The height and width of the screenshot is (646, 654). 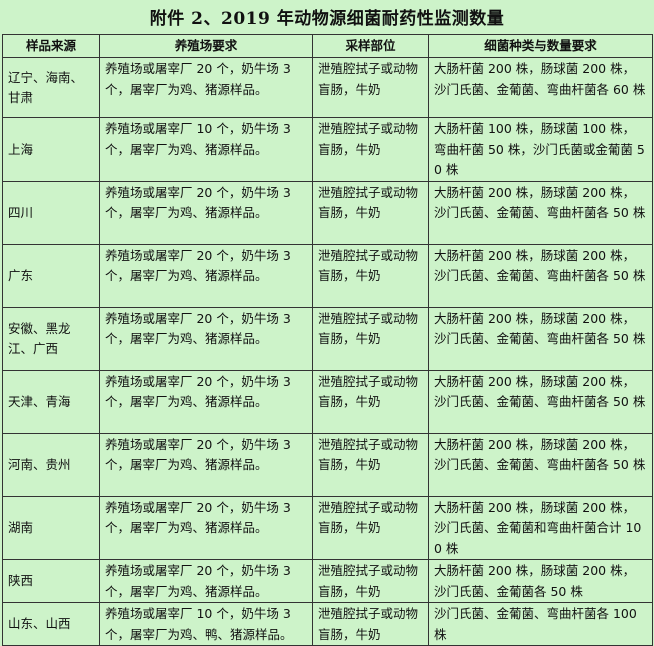 I want to click on cell-source: 湖南, so click(x=51, y=527).